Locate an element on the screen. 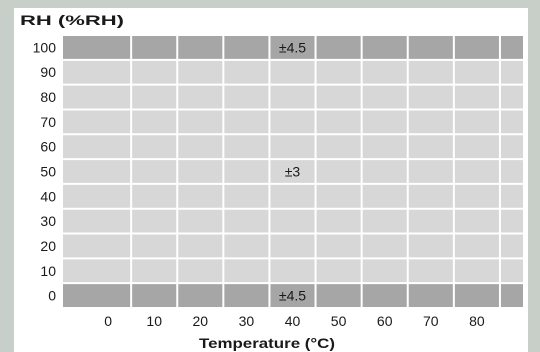  y-tick-label-30: 30 is located at coordinates (48, 221).